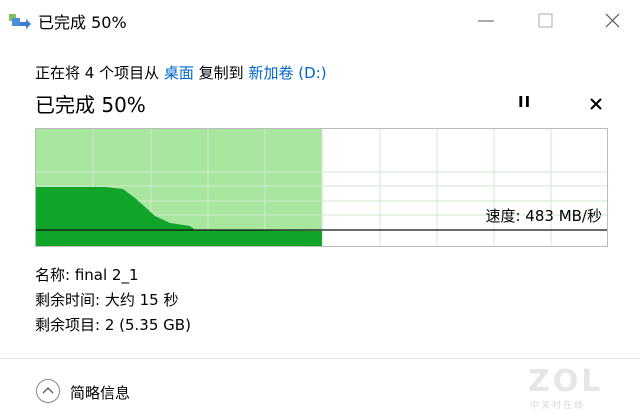 Image resolution: width=640 pixels, height=417 pixels. I want to click on cancel-button, so click(596, 104).